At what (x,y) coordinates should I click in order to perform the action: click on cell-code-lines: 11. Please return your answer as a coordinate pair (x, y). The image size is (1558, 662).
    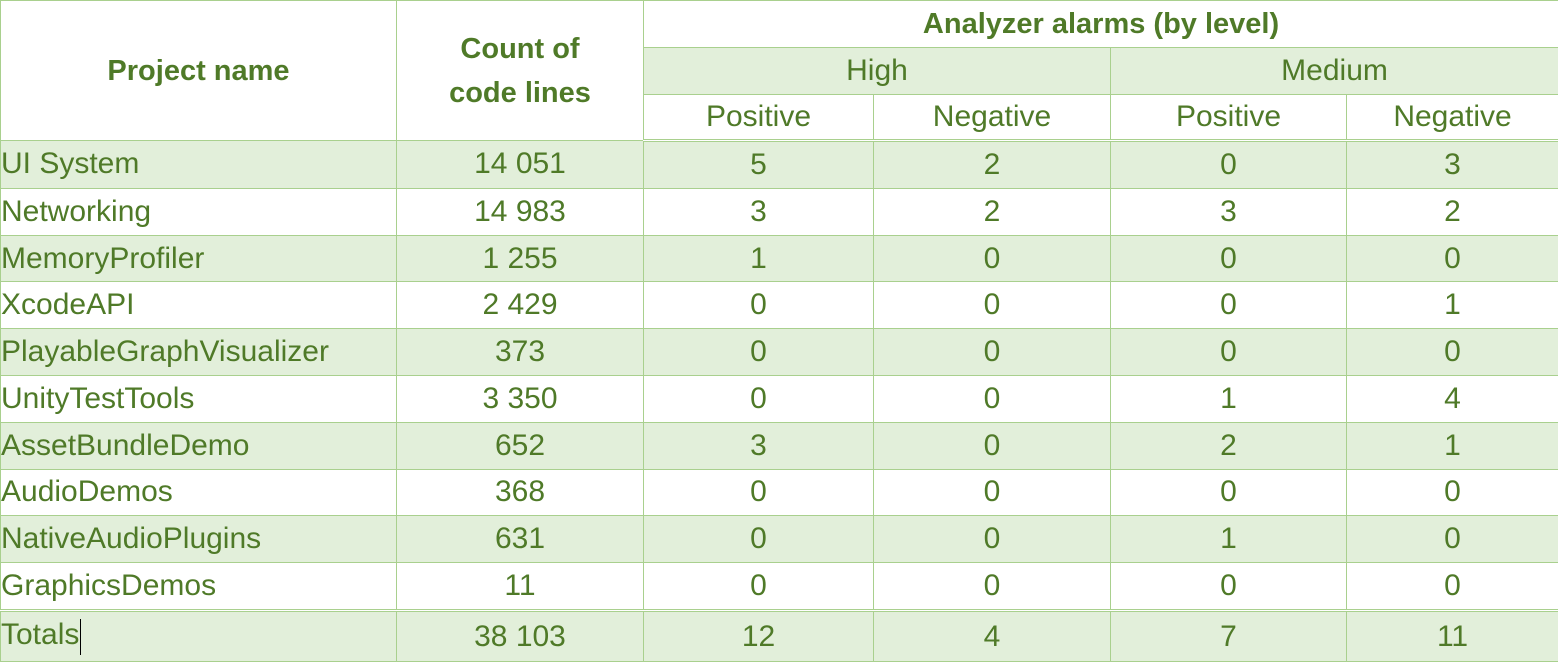
    Looking at the image, I should click on (520, 586).